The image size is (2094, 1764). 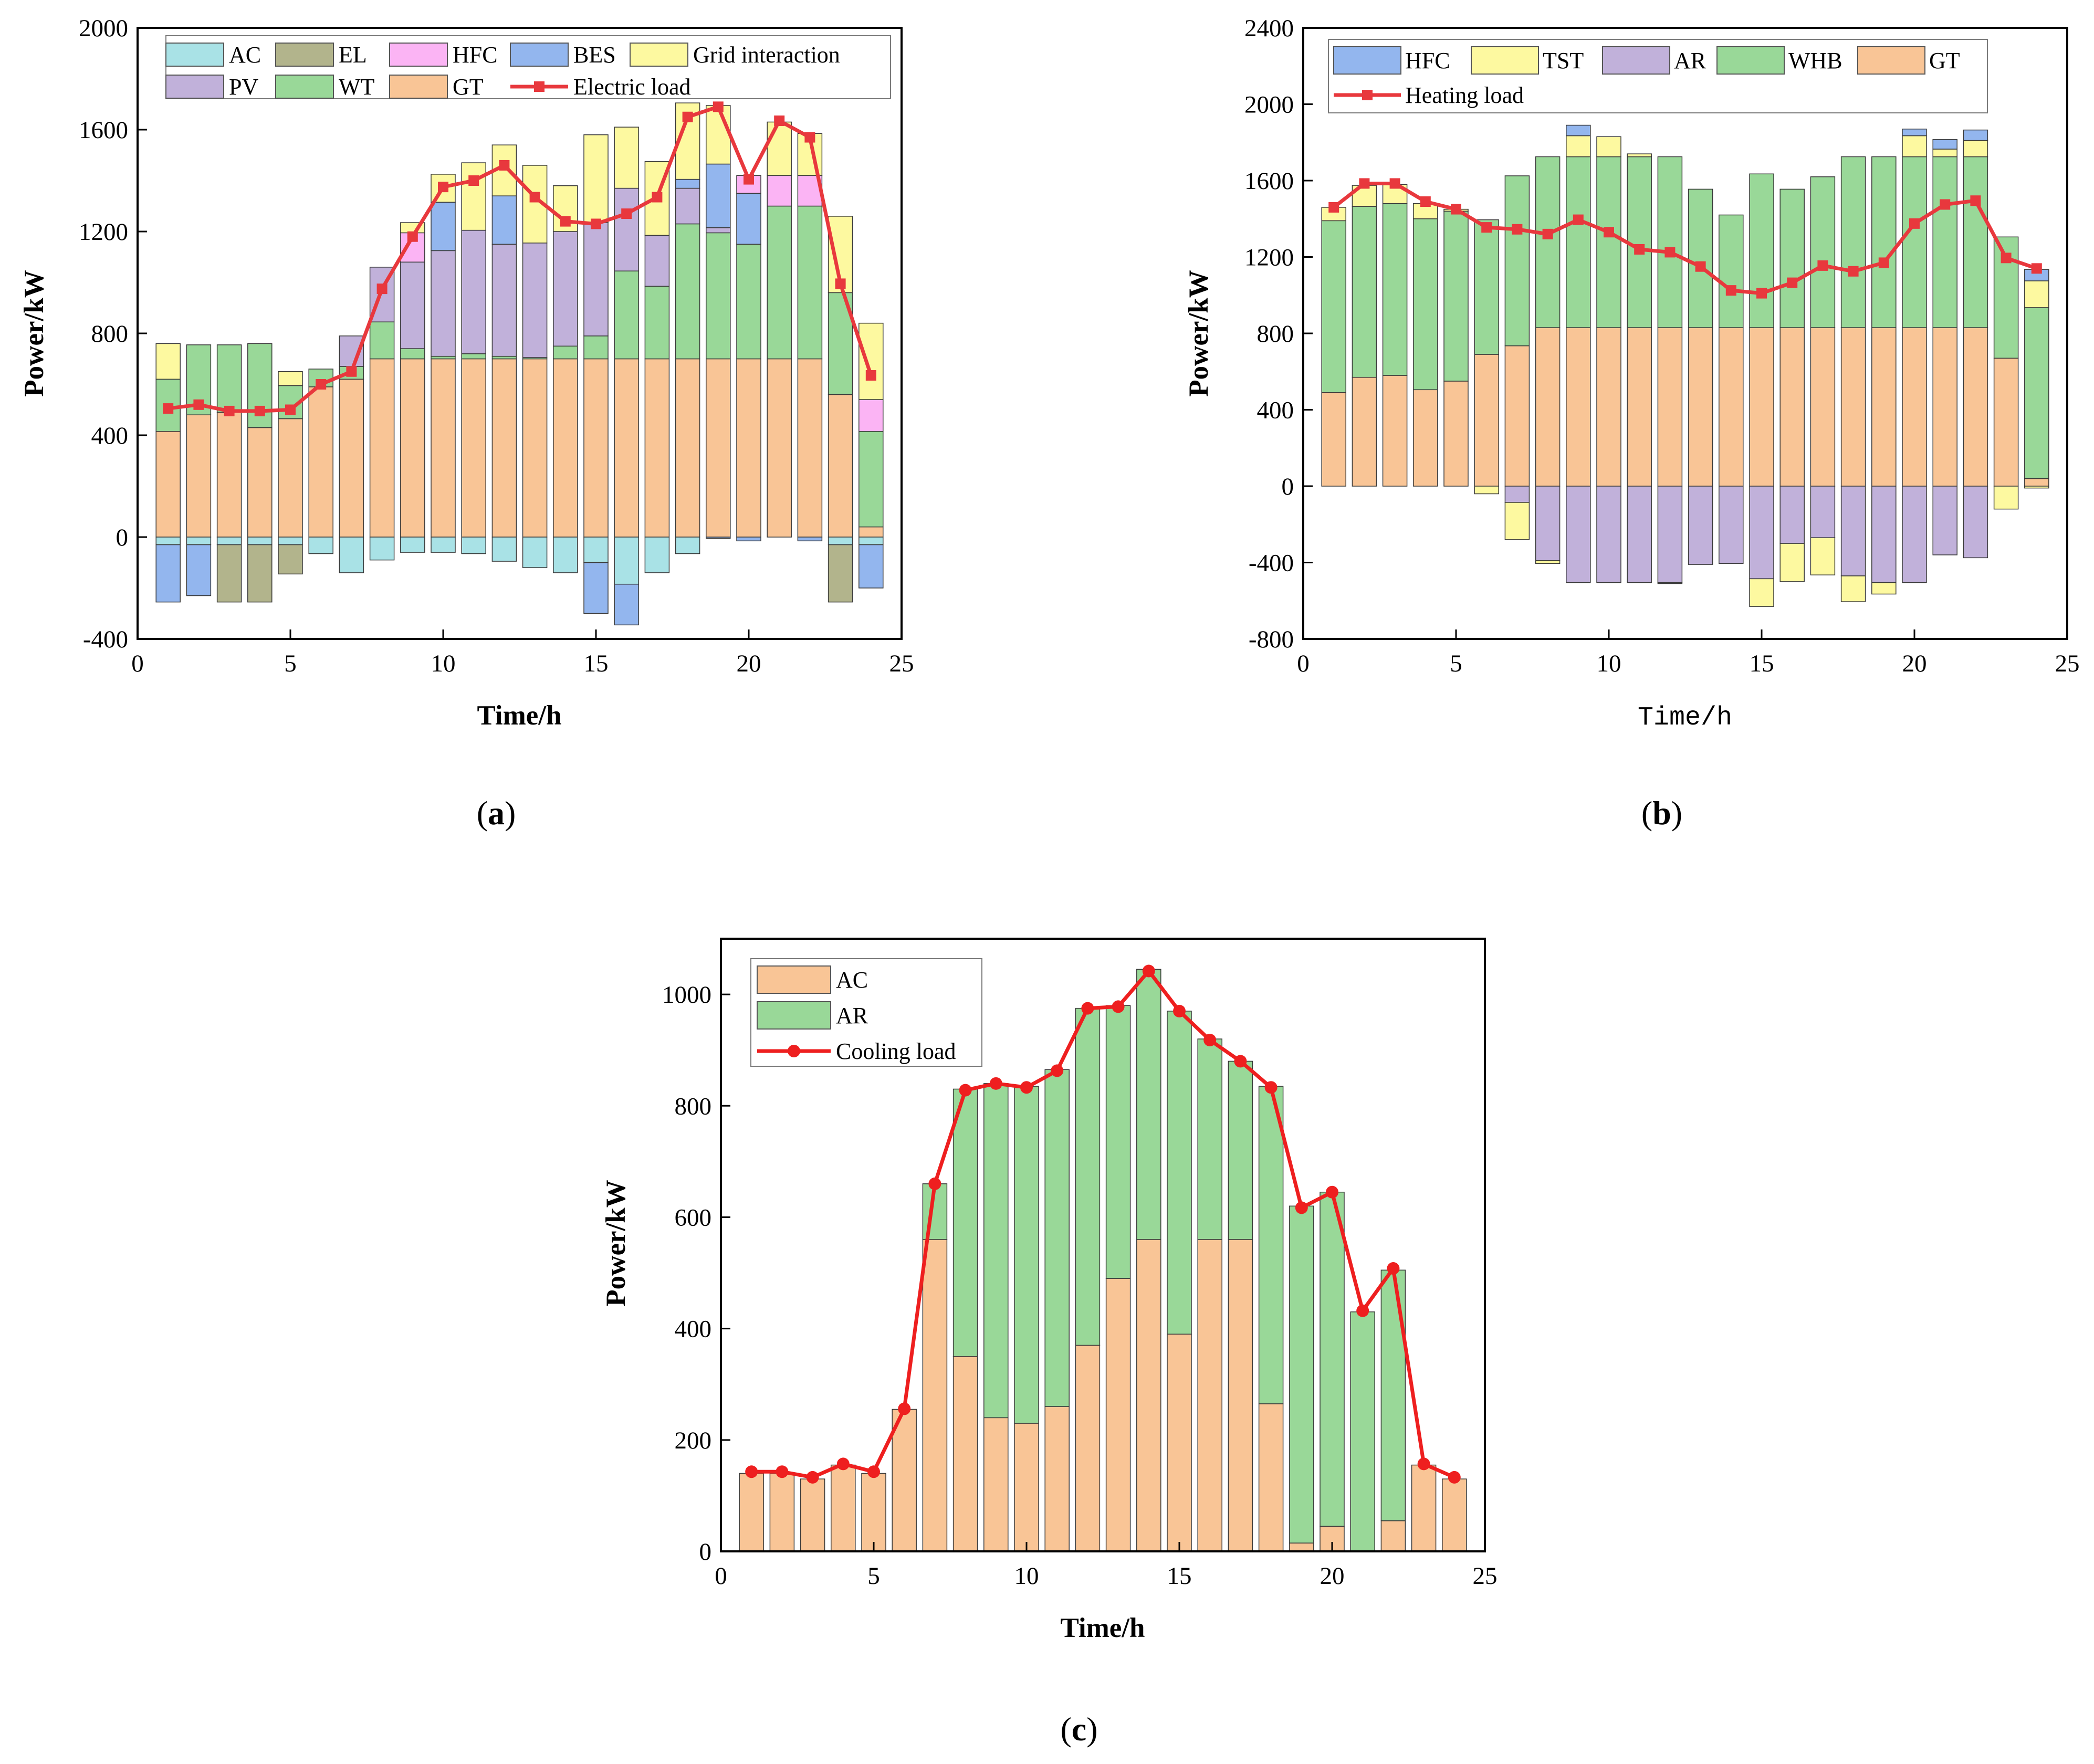 I want to click on bar-c-ac-h7, so click(x=935, y=1395).